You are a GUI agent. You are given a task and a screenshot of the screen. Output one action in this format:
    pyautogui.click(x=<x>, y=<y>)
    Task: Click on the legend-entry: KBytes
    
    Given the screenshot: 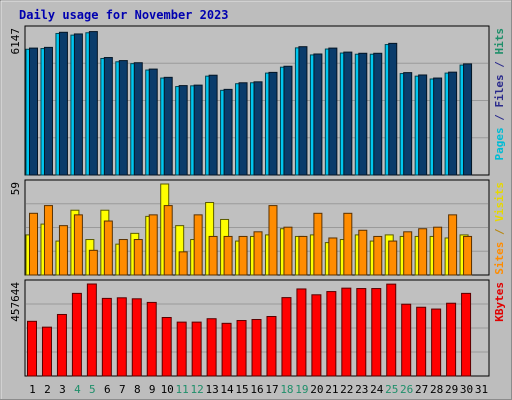 What is the action you would take?
    pyautogui.click(x=499, y=302)
    